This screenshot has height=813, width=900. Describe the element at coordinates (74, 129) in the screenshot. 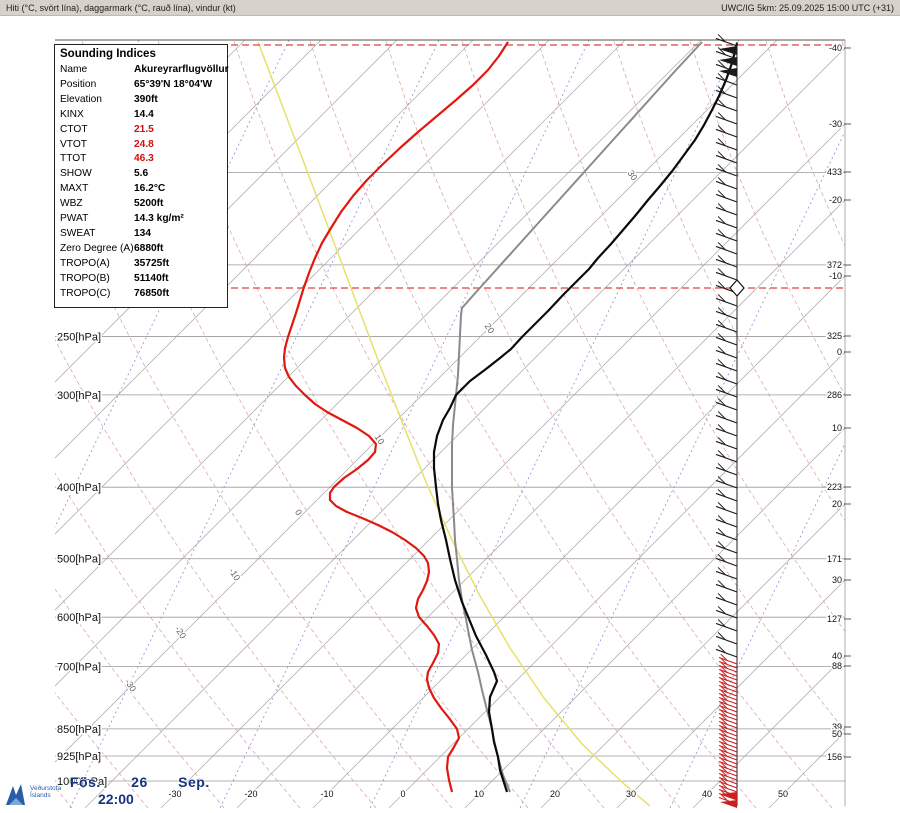

I see `index-label: CTOT` at that location.